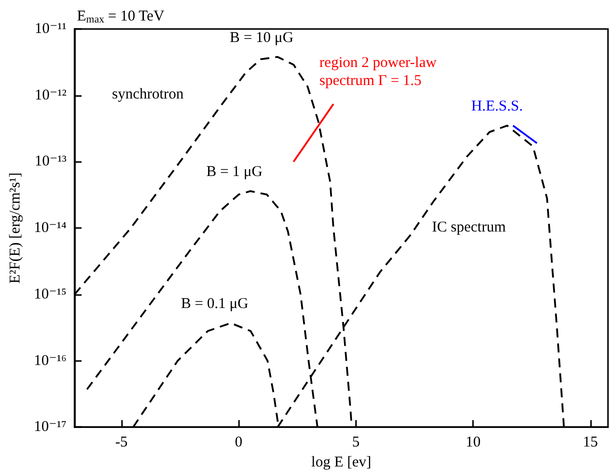 The image size is (610, 475). I want to click on y-axis-title: E²F(E) [erg/cm²s¹], so click(16, 228).